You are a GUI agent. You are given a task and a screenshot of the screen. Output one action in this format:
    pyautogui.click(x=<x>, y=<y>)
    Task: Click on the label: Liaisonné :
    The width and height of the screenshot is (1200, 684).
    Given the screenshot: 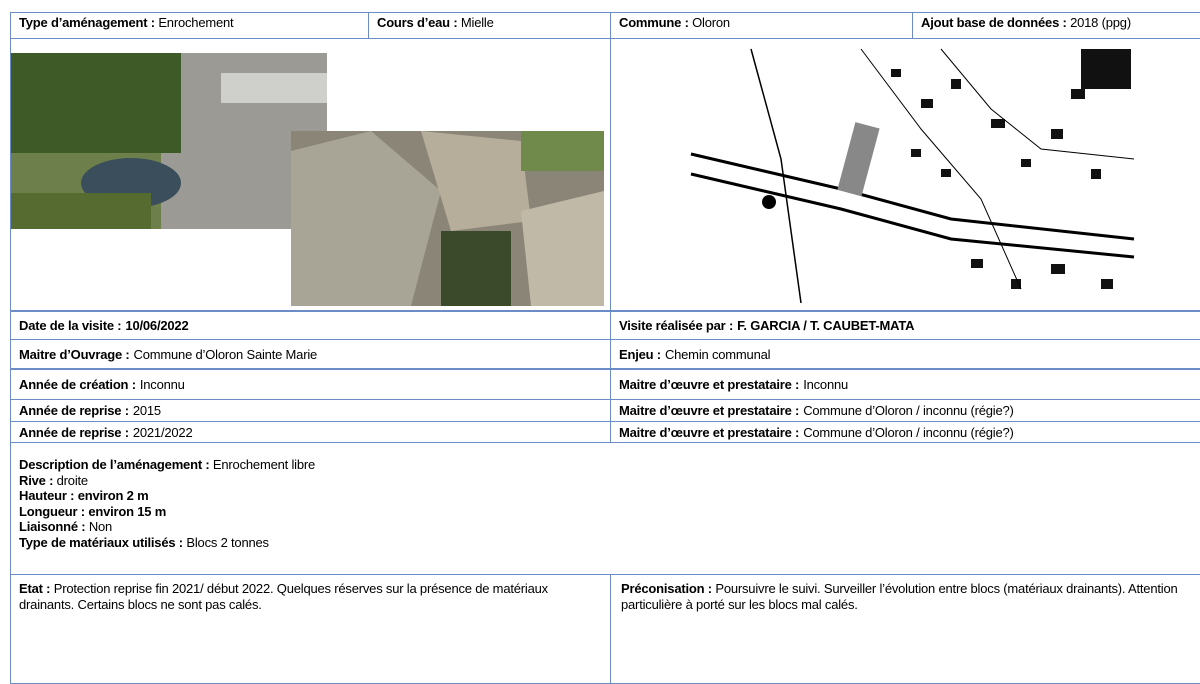 What is the action you would take?
    pyautogui.click(x=52, y=526)
    